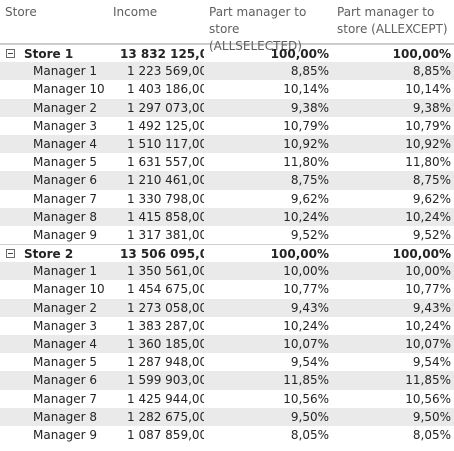 The image size is (454, 451). I want to click on manager-part-allexcept: 10,79%, so click(428, 125).